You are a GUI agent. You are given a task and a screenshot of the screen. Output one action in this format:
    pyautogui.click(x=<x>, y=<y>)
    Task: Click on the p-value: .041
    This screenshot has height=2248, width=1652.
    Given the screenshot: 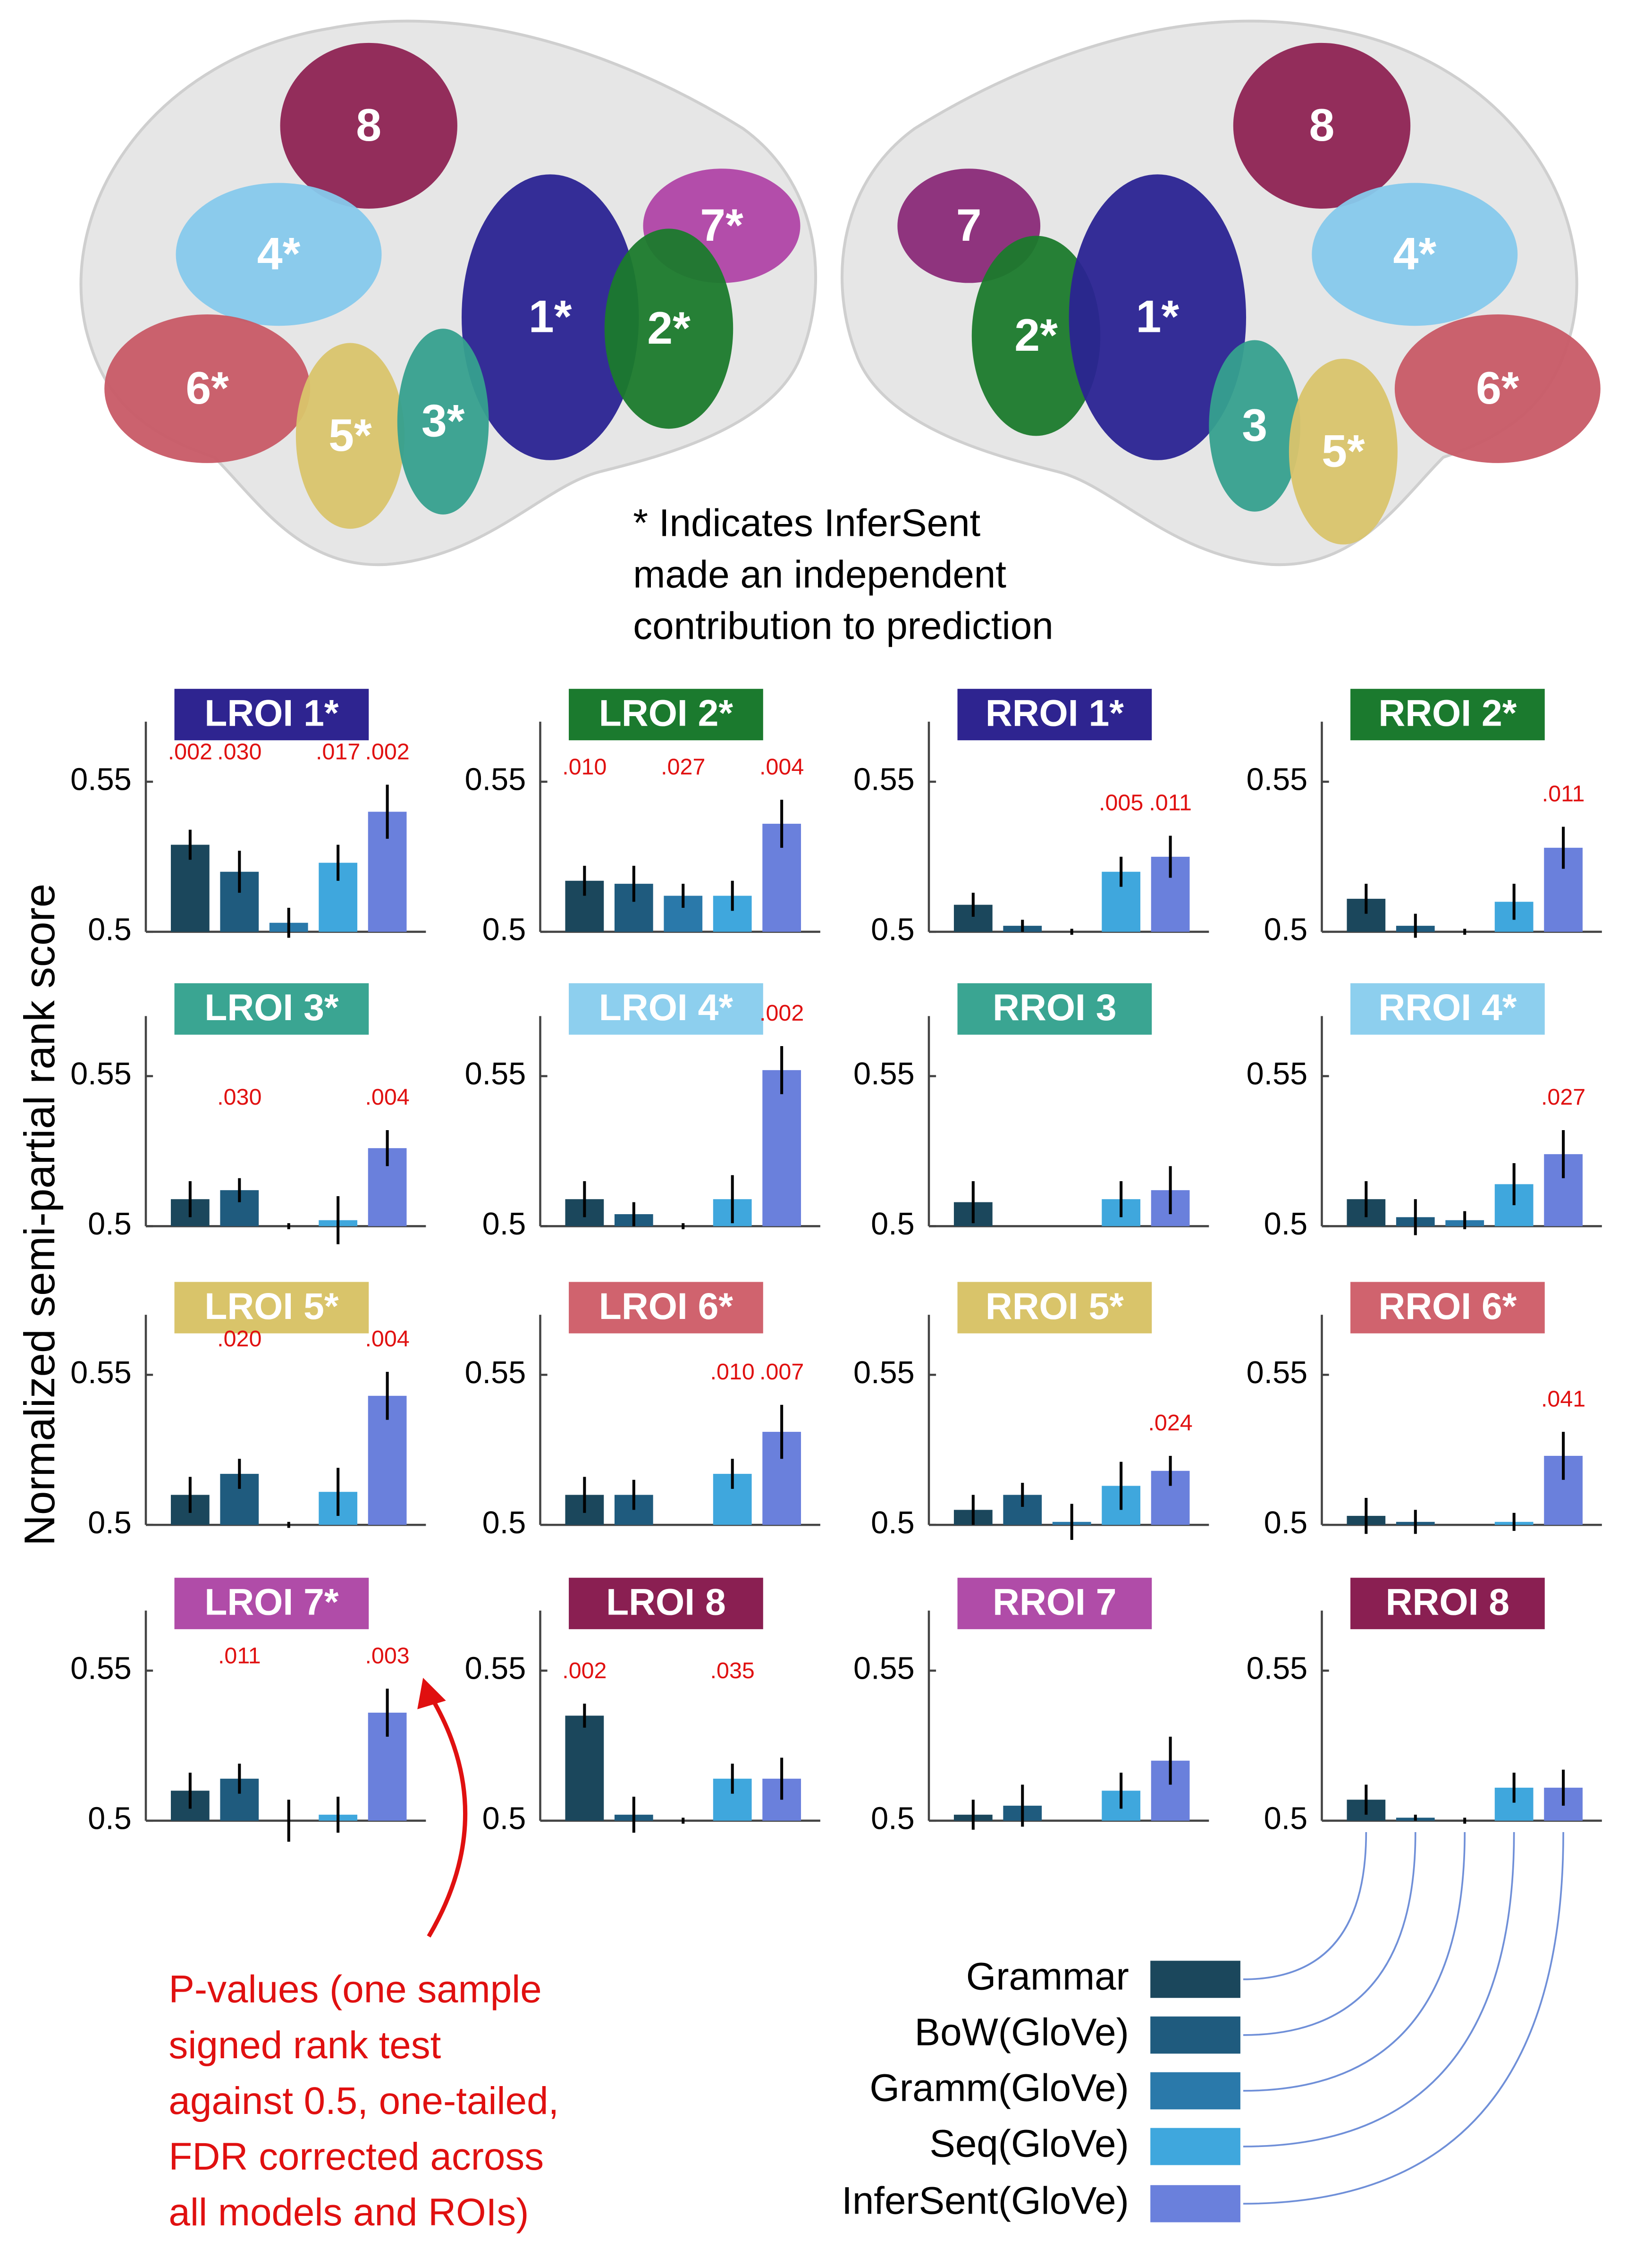 What is the action you would take?
    pyautogui.click(x=1563, y=1398)
    